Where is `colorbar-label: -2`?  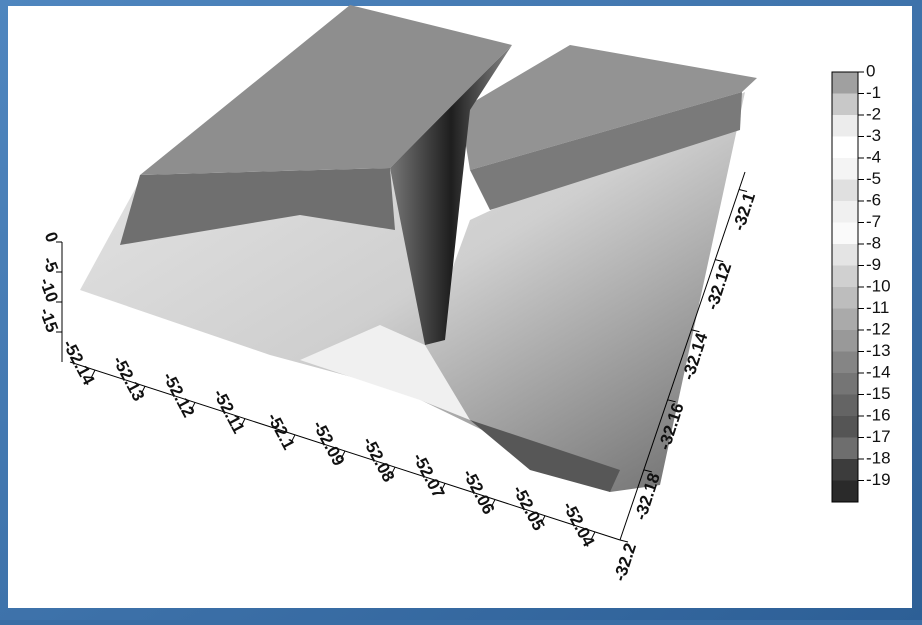 colorbar-label: -2 is located at coordinates (873, 113).